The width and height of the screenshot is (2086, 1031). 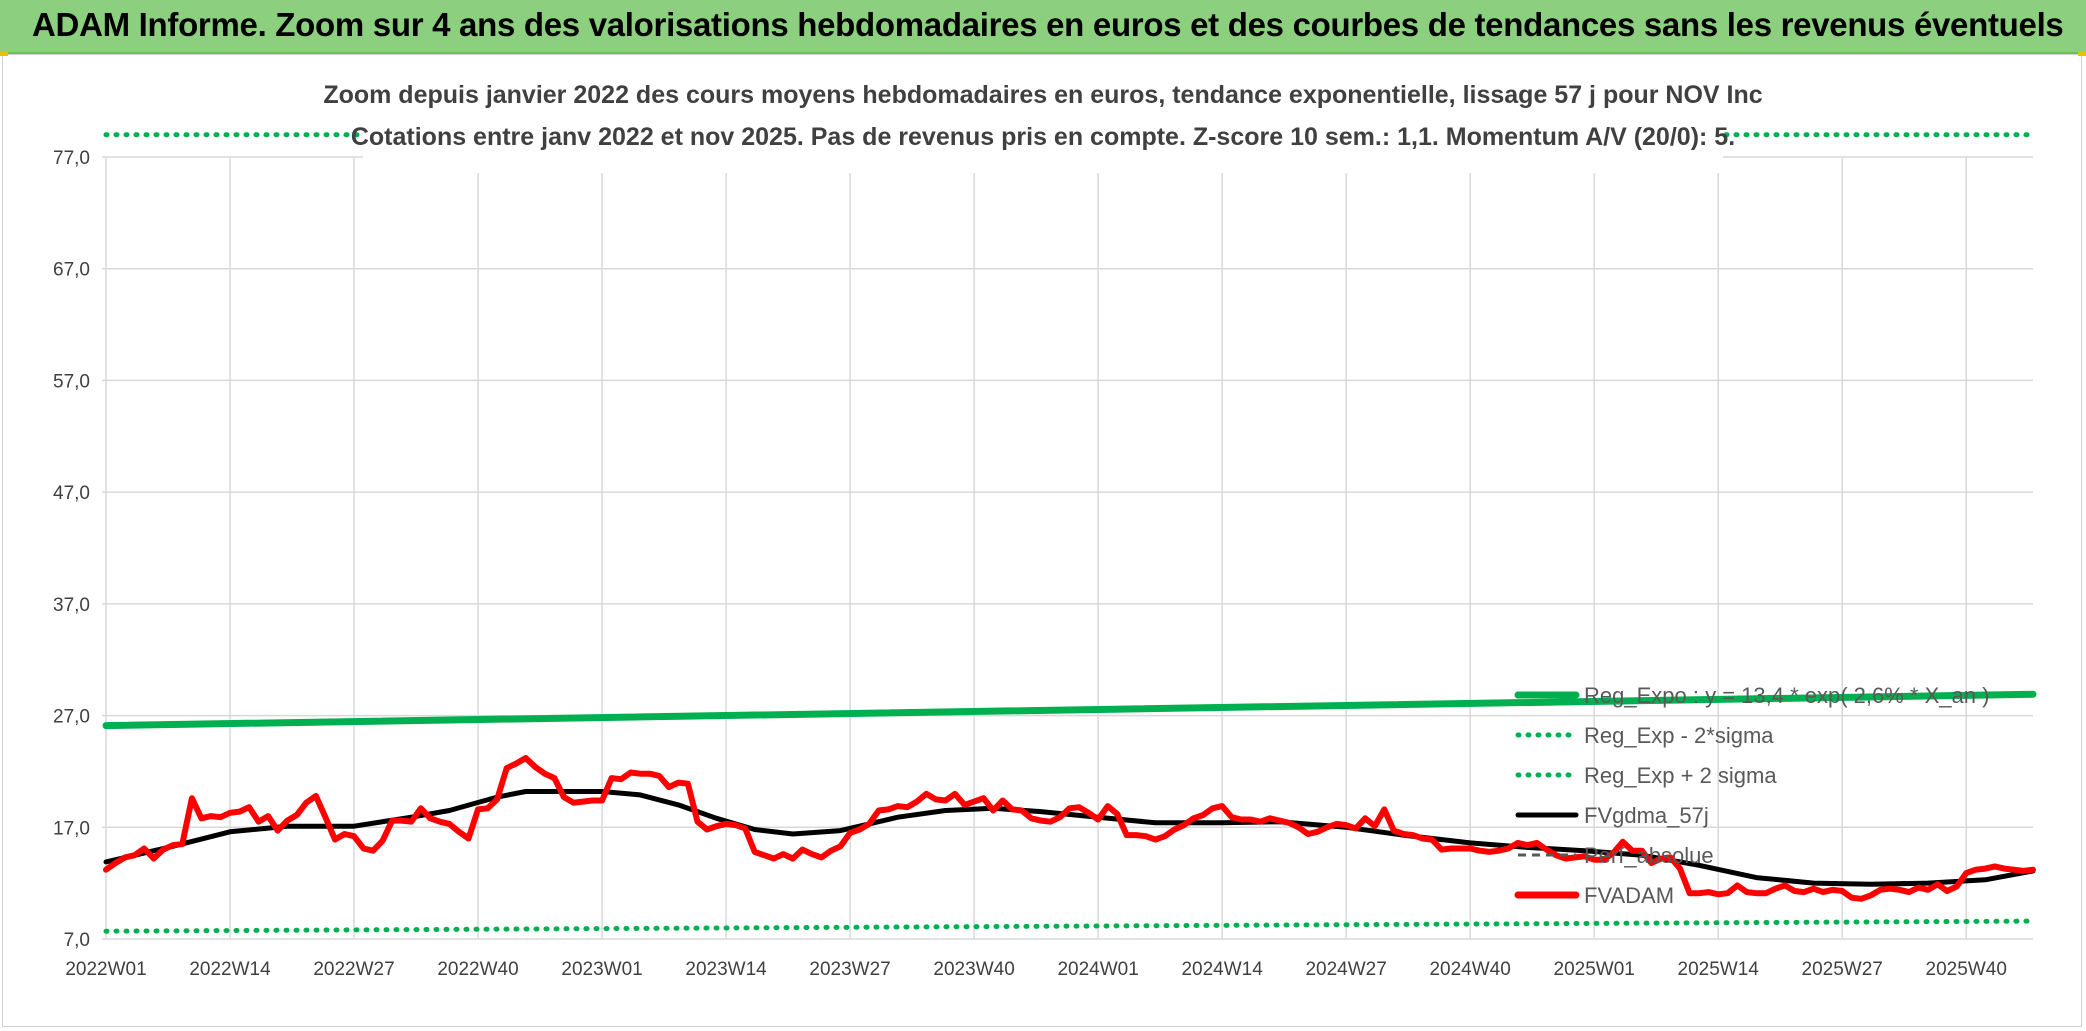 I want to click on x-tick-label: 2025W40, so click(x=1966, y=969).